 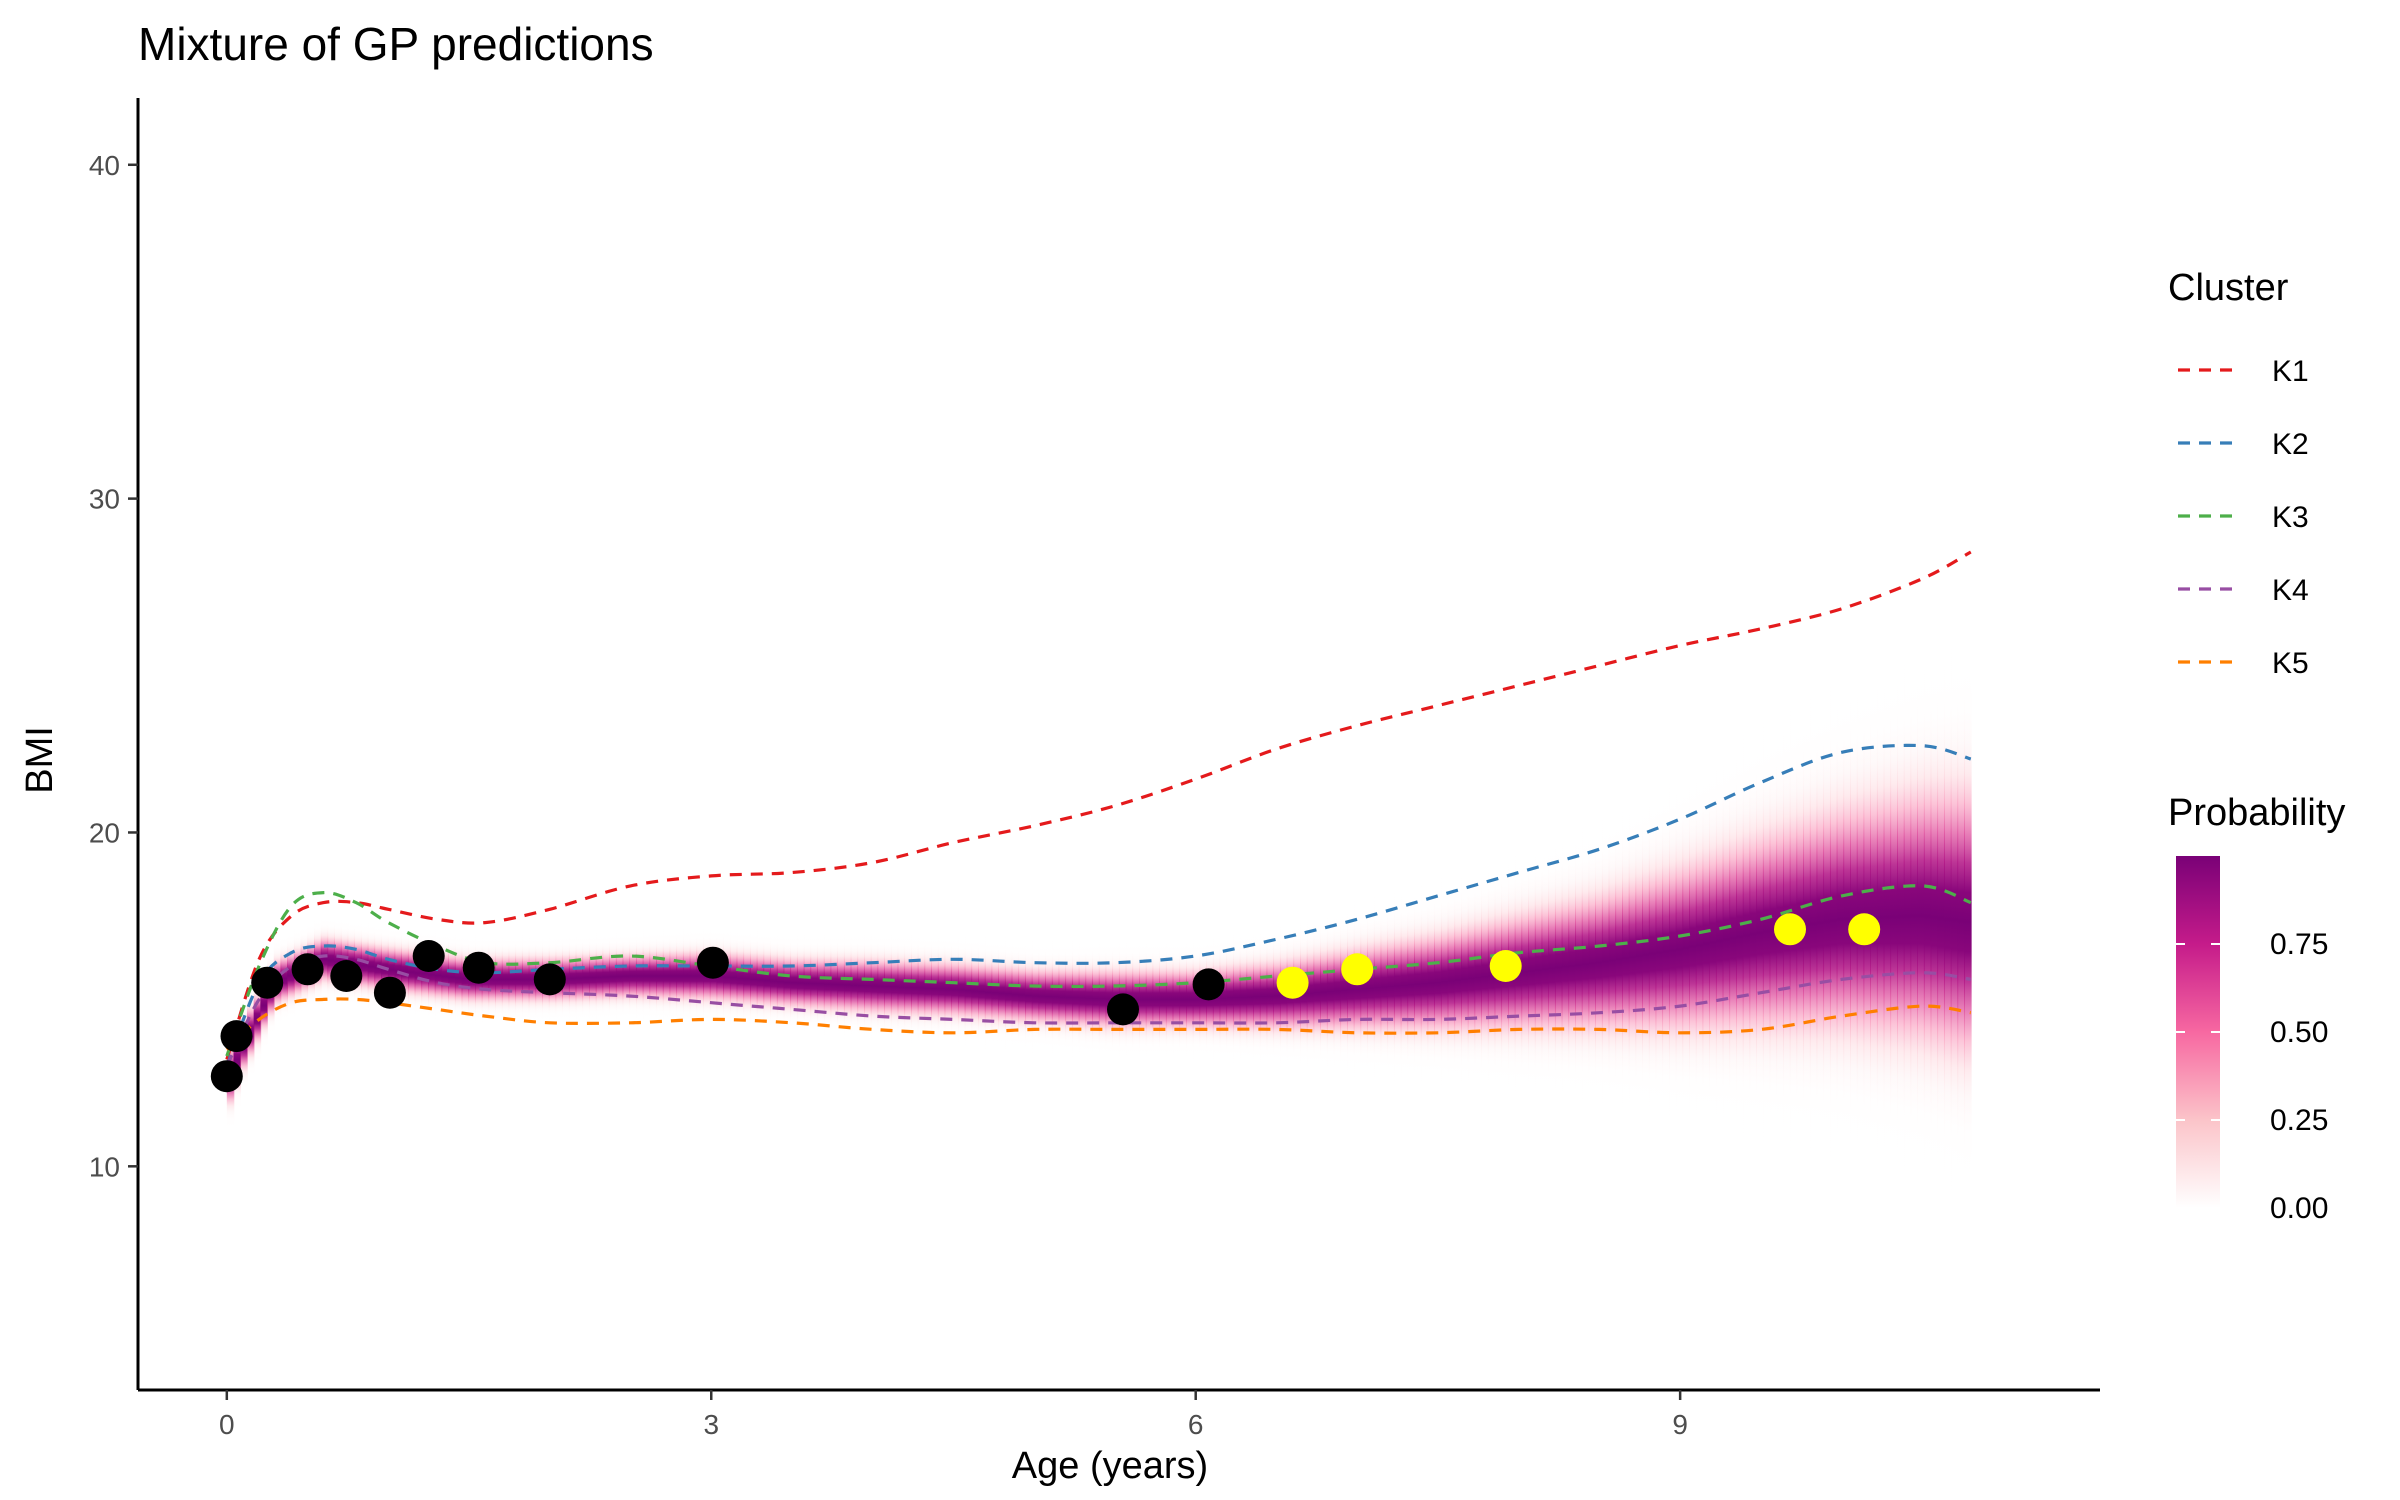 I want to click on series-line-k4, so click(x=1098, y=1010).